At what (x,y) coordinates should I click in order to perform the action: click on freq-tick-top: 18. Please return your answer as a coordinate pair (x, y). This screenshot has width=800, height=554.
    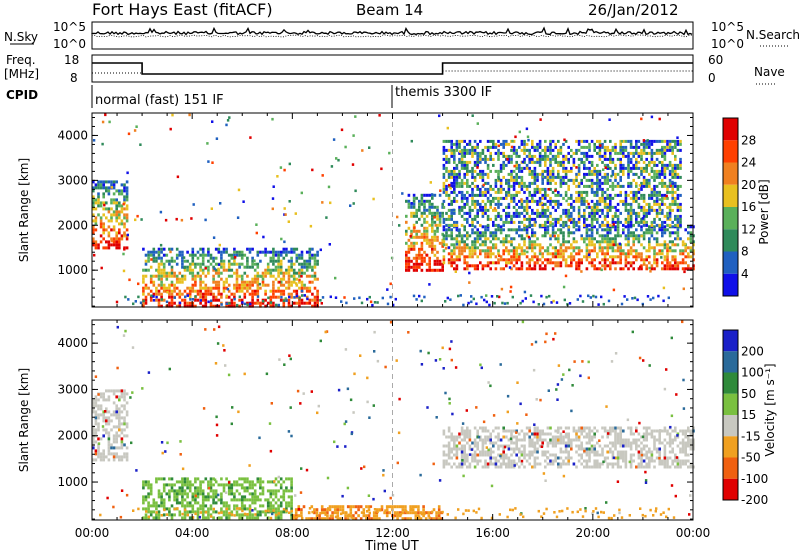
    Looking at the image, I should click on (71, 60).